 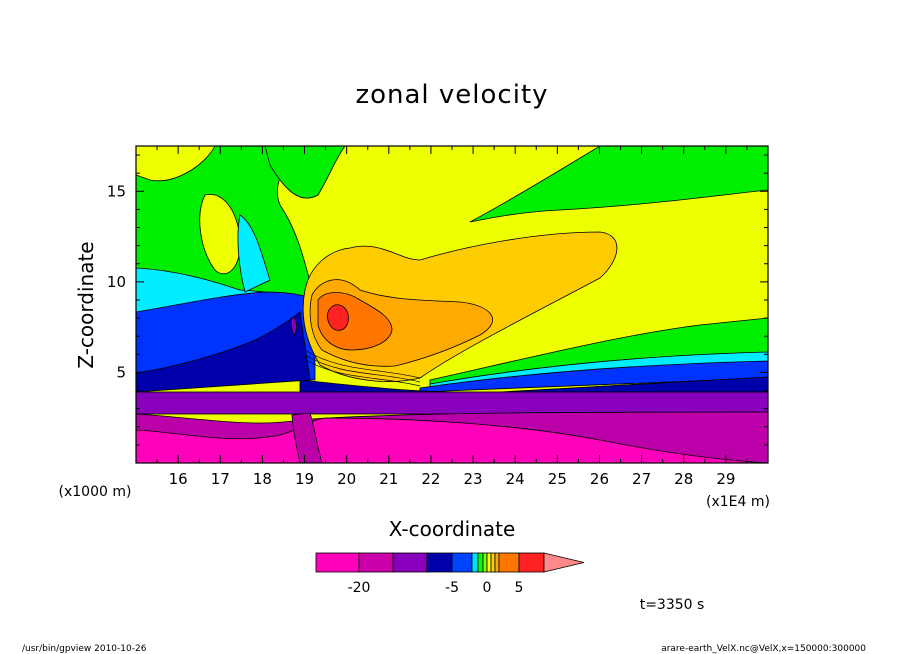 What do you see at coordinates (452, 588) in the screenshot?
I see `colorbar-tick-label: -5` at bounding box center [452, 588].